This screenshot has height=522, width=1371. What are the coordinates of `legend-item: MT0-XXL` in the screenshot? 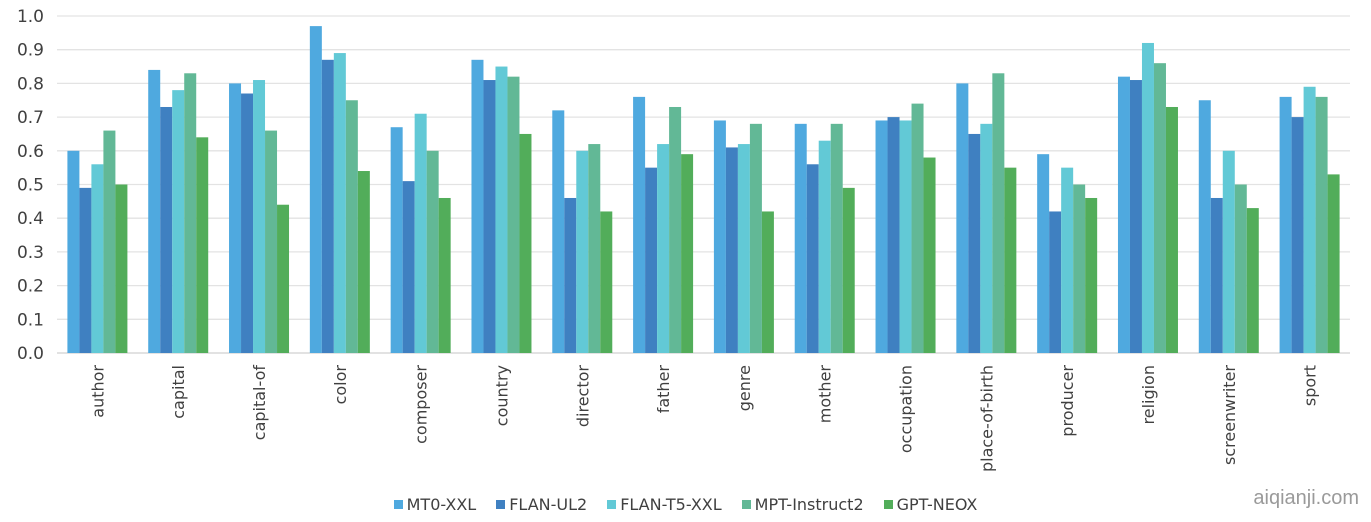 It's located at (435, 504).